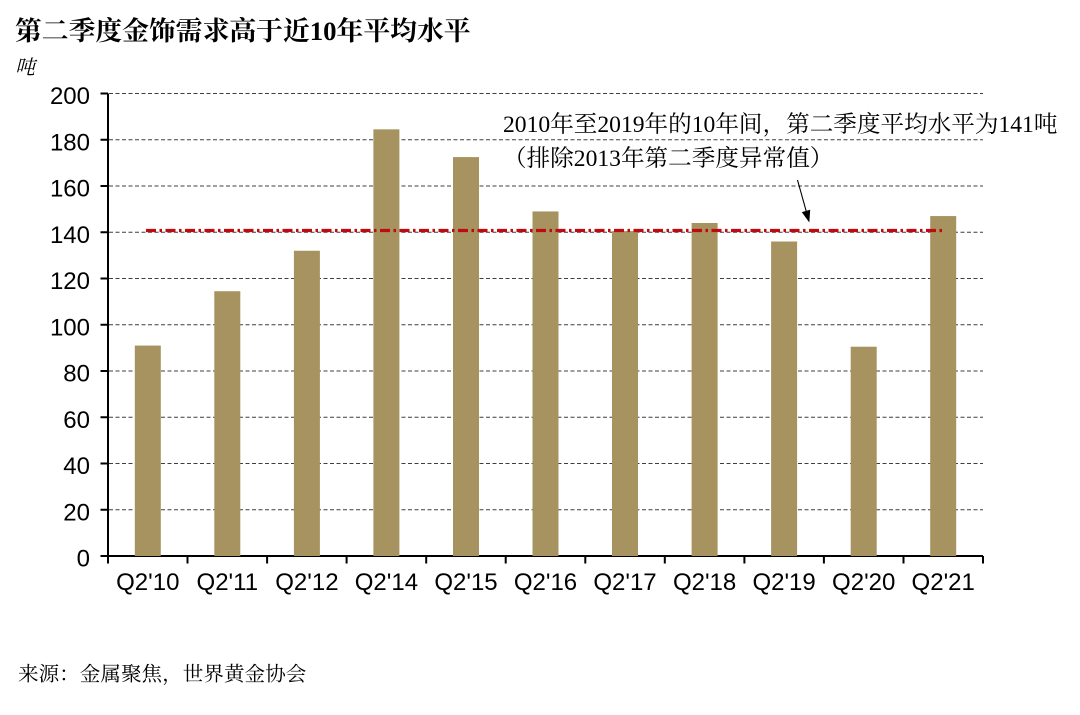  I want to click on svg-text: 100, so click(70, 327).